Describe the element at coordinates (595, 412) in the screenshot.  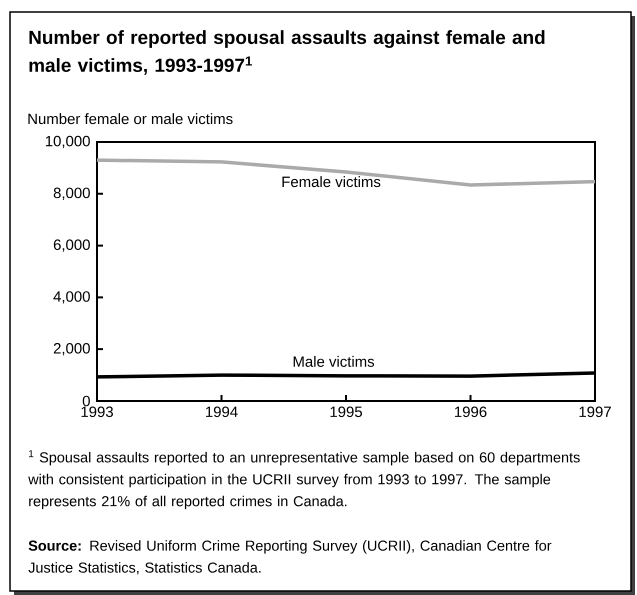
I see `x-tick-label: 1997` at that location.